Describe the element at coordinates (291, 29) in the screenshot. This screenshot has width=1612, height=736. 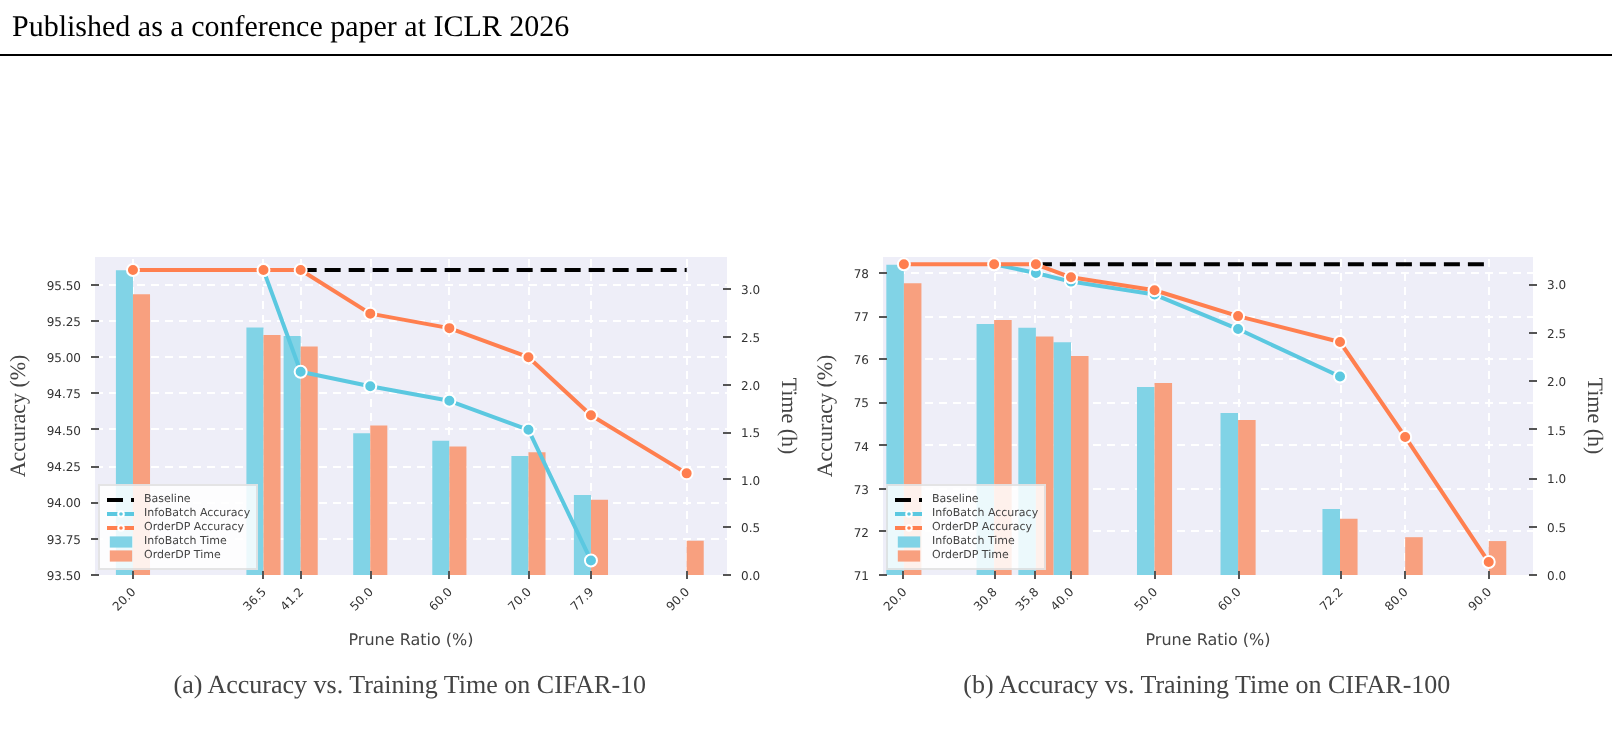
I see `text: Published as a conference paper at ICLR 2026` at that location.